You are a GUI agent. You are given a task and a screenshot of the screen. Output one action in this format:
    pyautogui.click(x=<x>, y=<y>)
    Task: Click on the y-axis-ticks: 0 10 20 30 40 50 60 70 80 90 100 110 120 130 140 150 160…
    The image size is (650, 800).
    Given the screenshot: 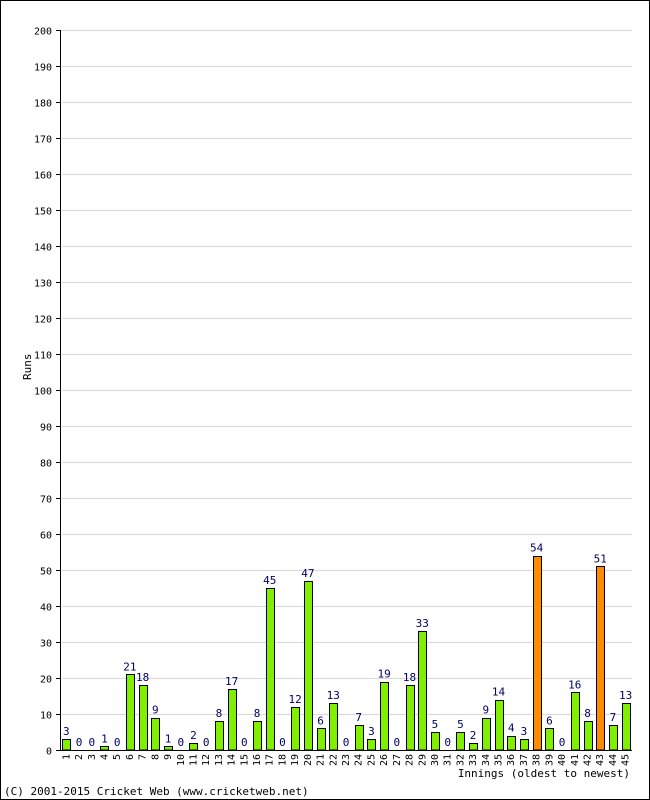 What is the action you would take?
    pyautogui.click(x=47, y=392)
    